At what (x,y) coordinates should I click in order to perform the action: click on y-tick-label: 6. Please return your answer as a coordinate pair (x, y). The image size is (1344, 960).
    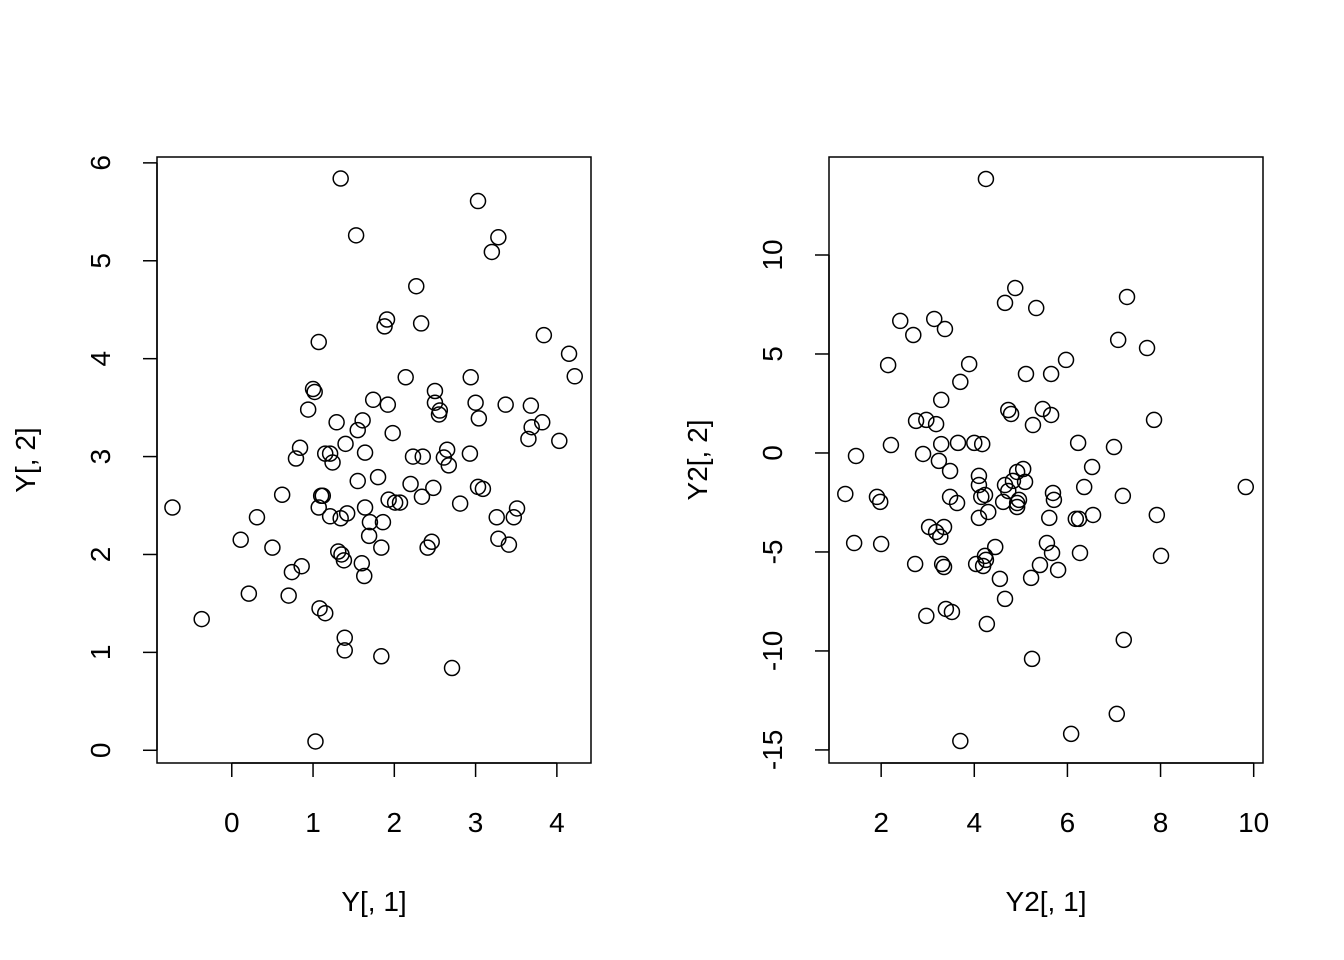
    Looking at the image, I should click on (100, 163).